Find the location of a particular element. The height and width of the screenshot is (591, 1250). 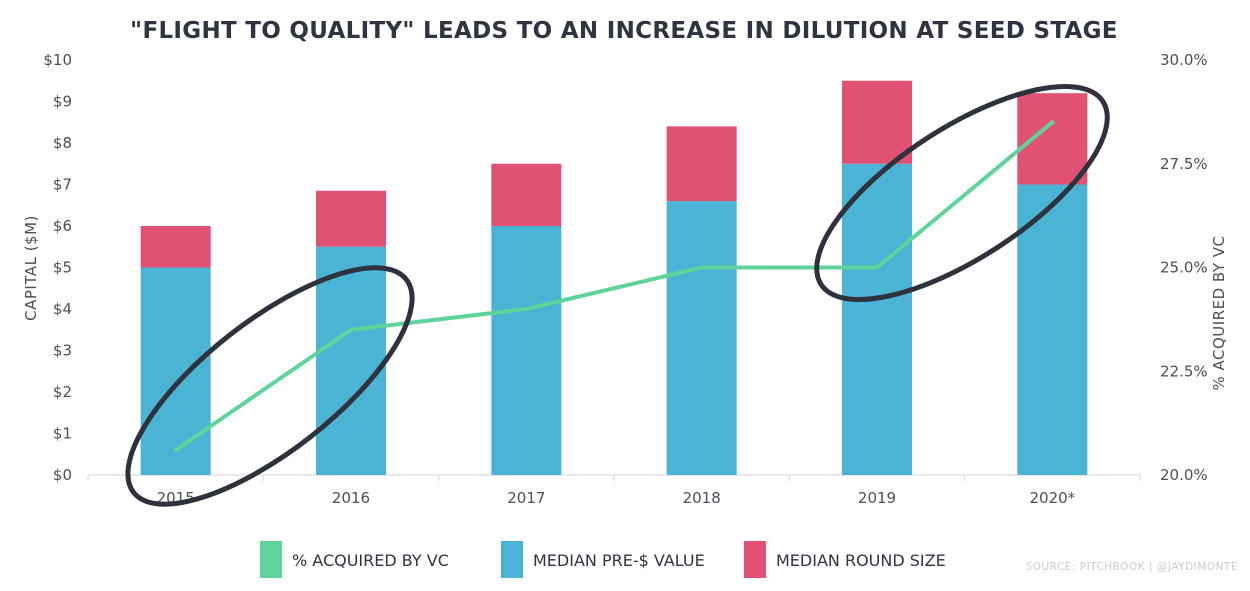

y-tick-label: $4 is located at coordinates (62, 309).